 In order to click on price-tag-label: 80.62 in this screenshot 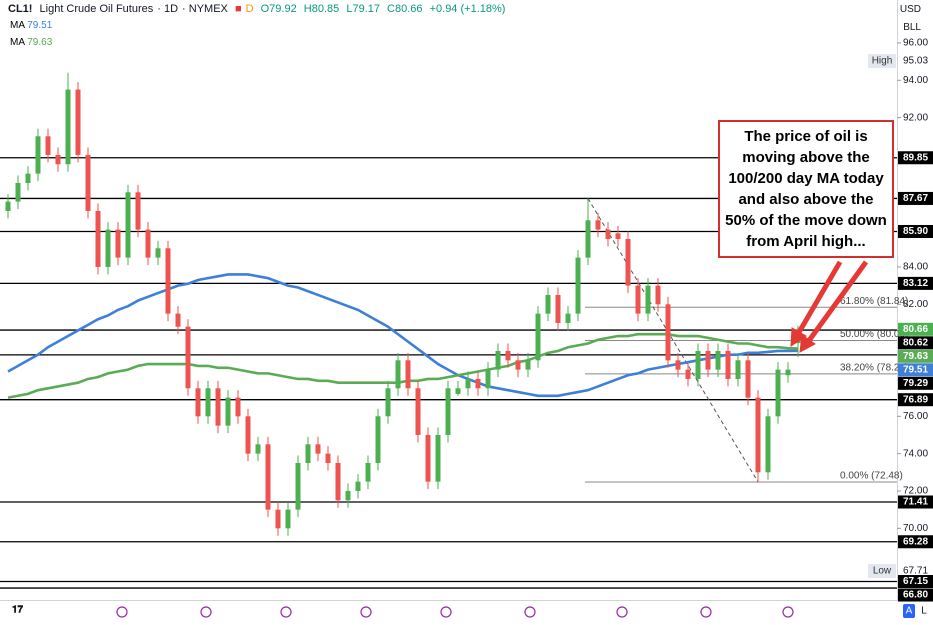, I will do `click(915, 342)`.